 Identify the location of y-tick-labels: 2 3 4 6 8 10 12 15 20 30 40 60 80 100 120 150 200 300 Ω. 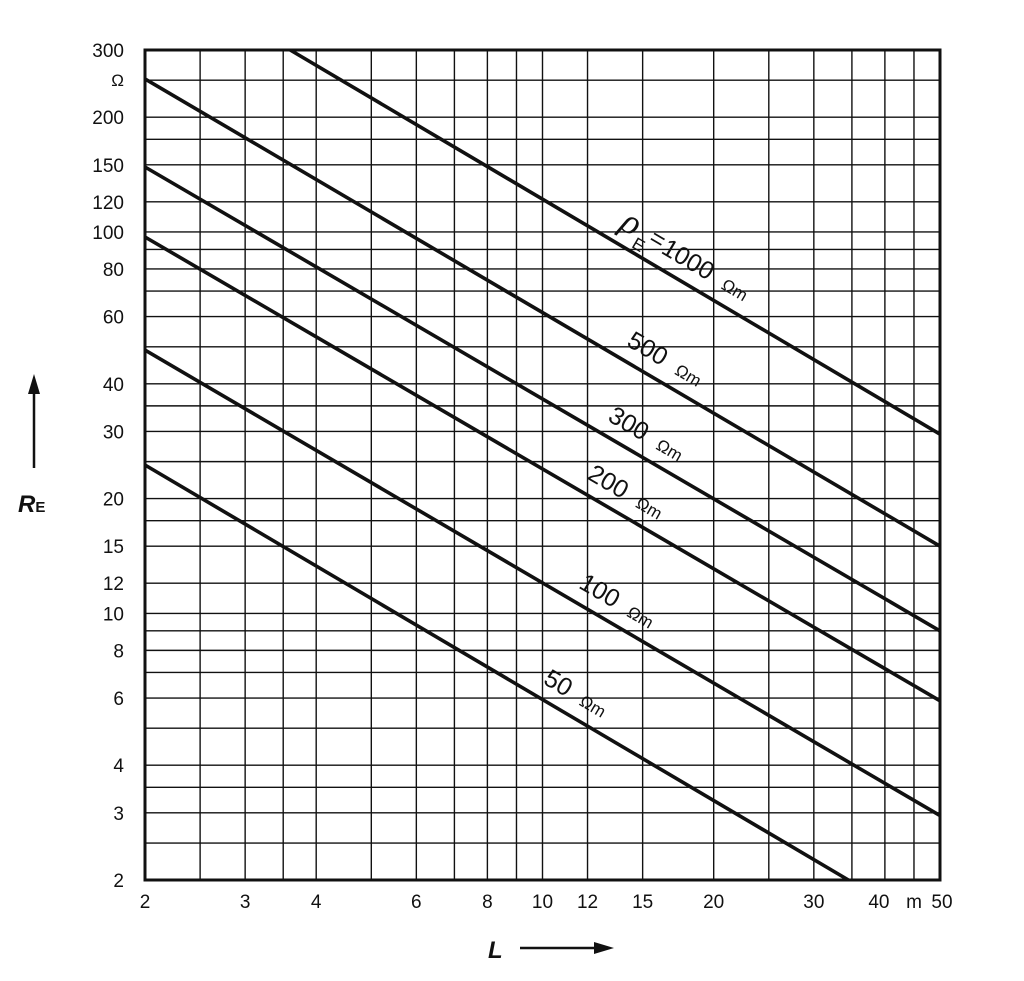
(108, 466).